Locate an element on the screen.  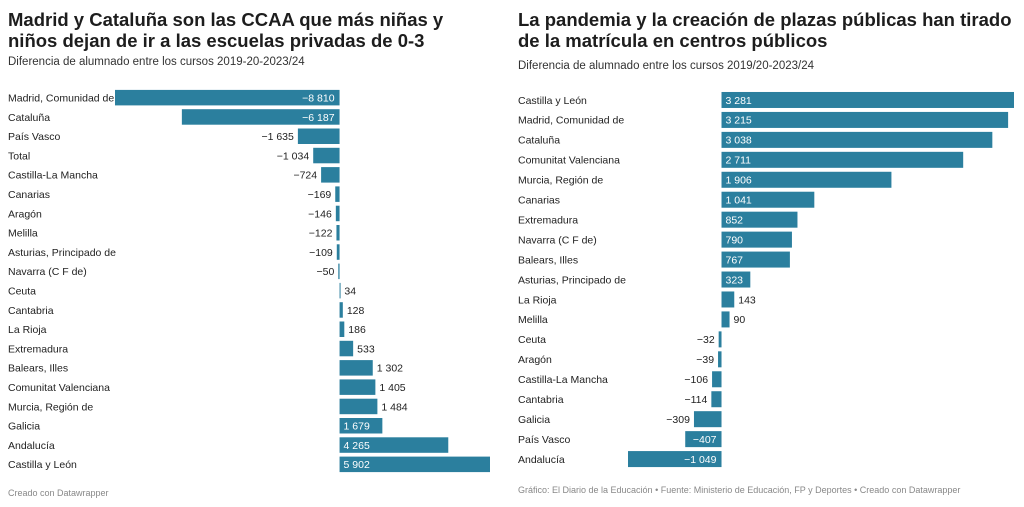
value-label: −407 is located at coordinates (705, 440).